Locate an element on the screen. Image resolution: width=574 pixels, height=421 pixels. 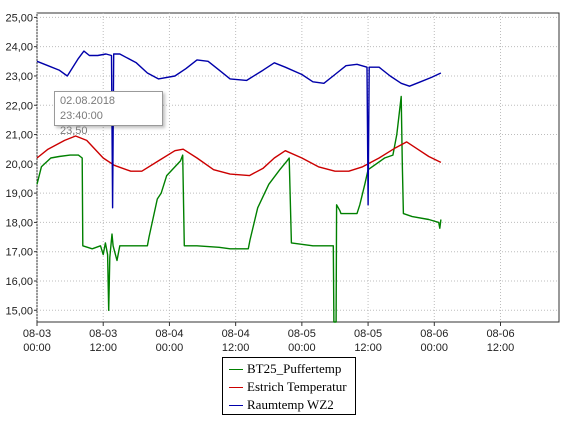
legend-swatch-blue is located at coordinates (236, 405).